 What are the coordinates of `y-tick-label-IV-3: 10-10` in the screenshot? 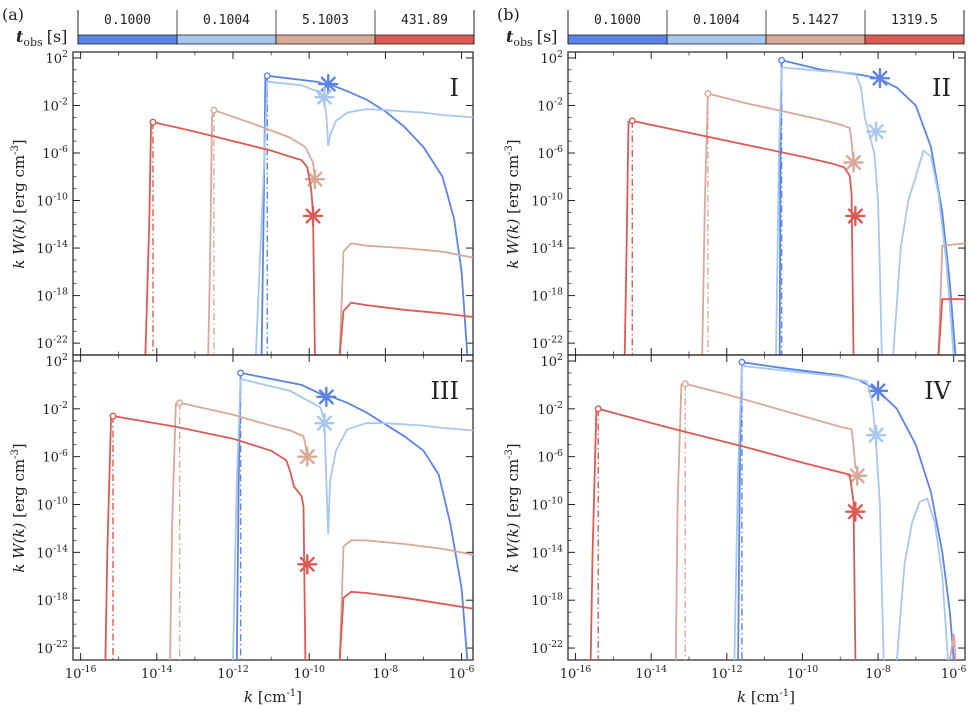 It's located at (547, 505).